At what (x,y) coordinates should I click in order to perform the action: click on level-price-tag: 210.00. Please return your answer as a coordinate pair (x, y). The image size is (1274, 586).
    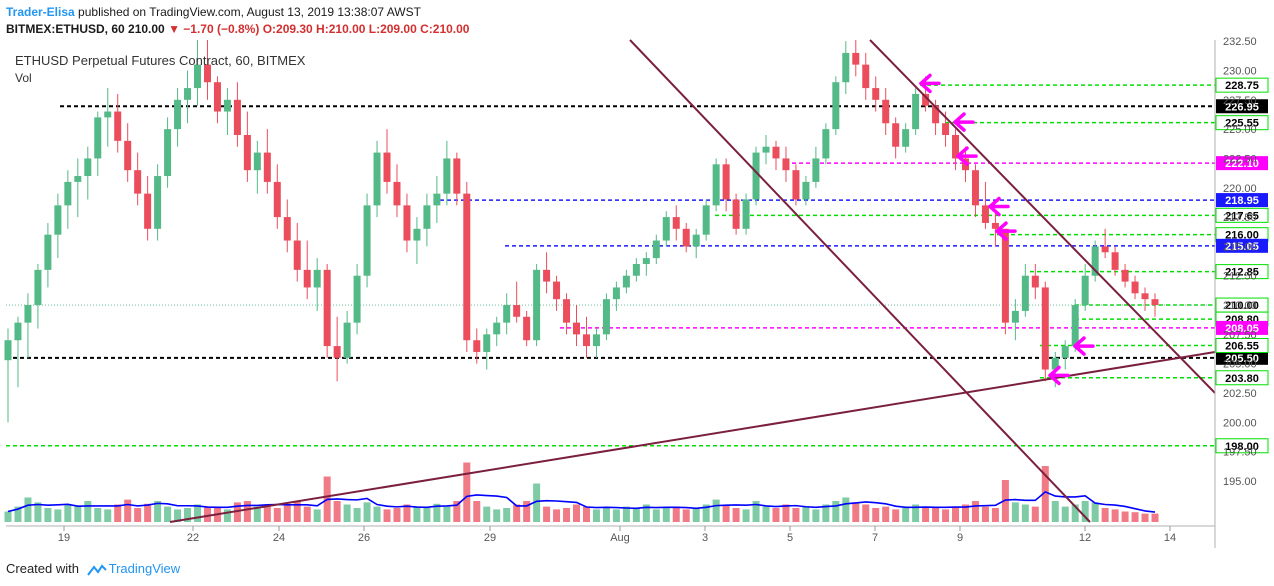
    Looking at the image, I should click on (1242, 305).